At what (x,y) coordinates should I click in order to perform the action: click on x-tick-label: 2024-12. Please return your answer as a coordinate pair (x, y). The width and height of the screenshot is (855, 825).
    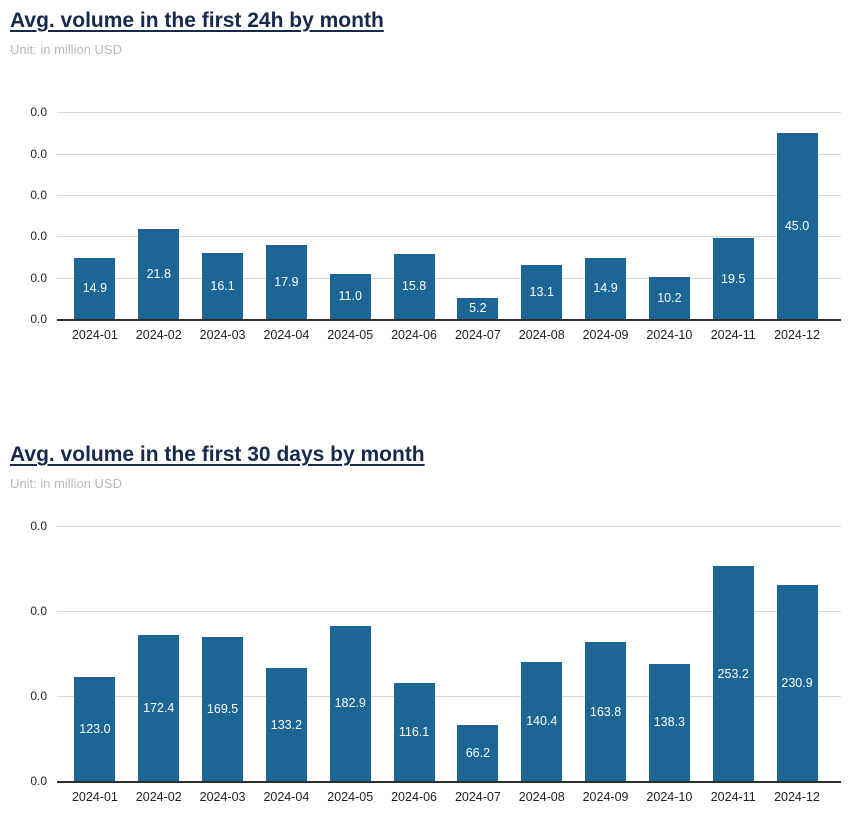
    Looking at the image, I should click on (797, 335).